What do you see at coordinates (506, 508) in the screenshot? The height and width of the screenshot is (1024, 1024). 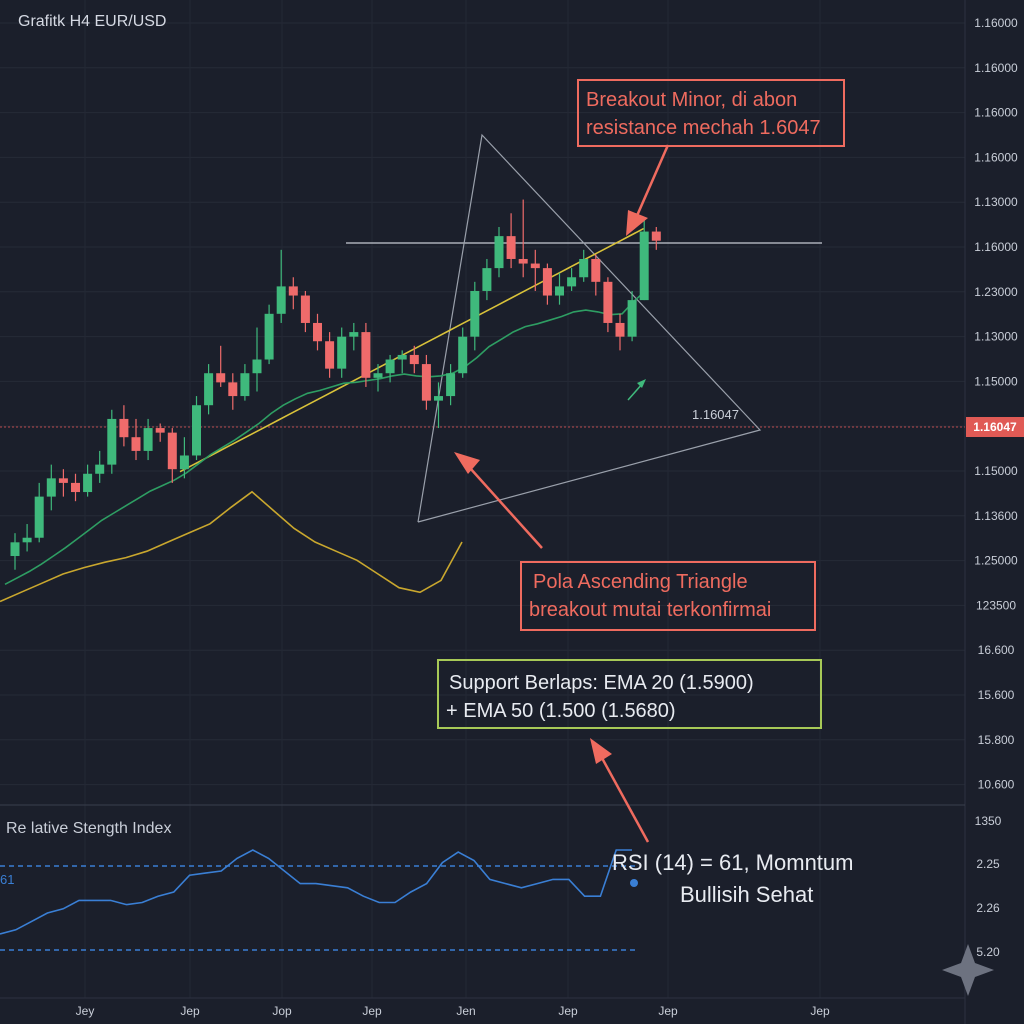 I see `triangle-arrow` at bounding box center [506, 508].